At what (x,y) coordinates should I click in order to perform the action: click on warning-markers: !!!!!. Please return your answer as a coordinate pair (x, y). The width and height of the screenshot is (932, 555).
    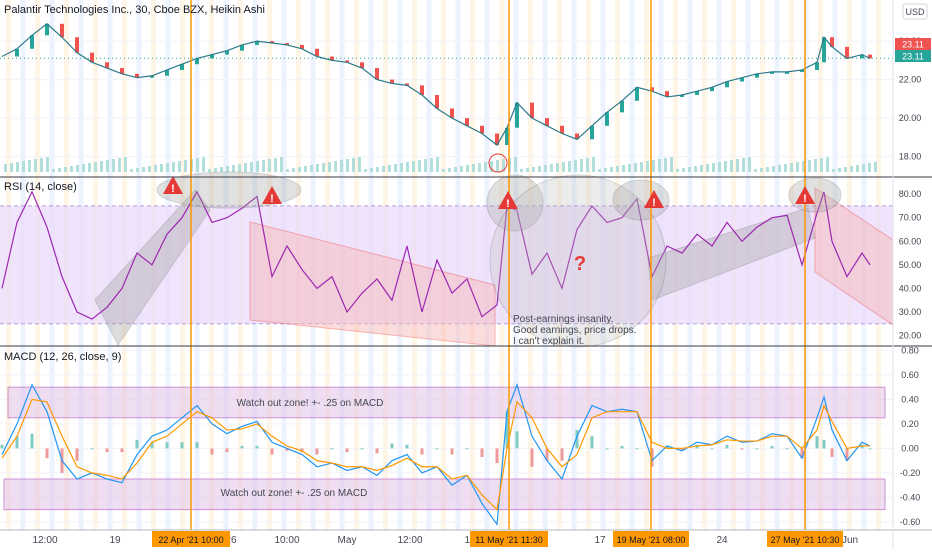
    Looking at the image, I should click on (489, 193).